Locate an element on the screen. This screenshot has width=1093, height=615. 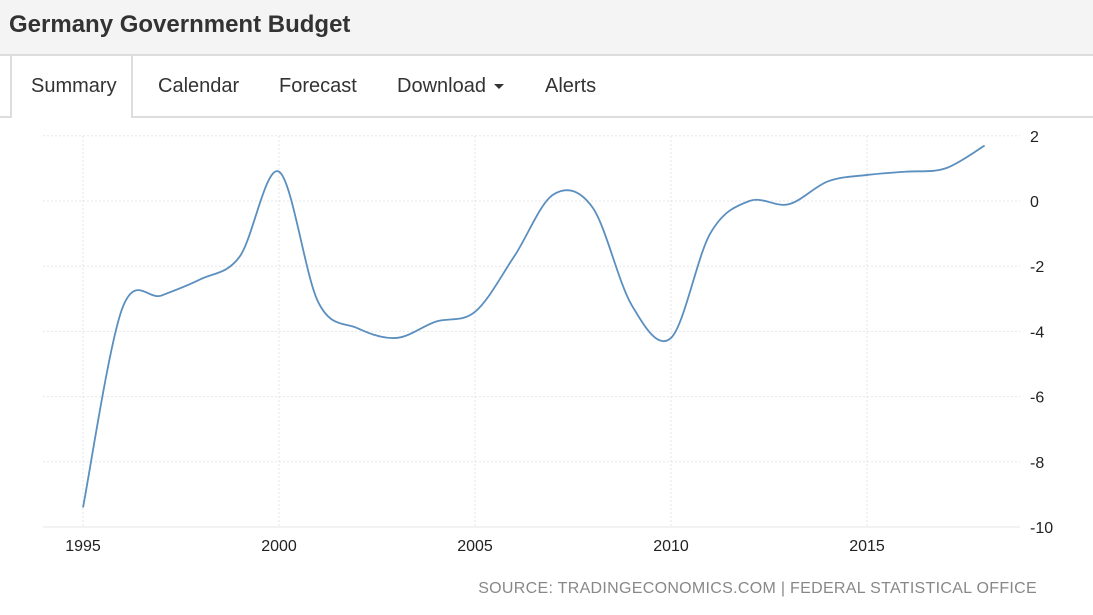
y-tick-label: -8 is located at coordinates (1037, 463).